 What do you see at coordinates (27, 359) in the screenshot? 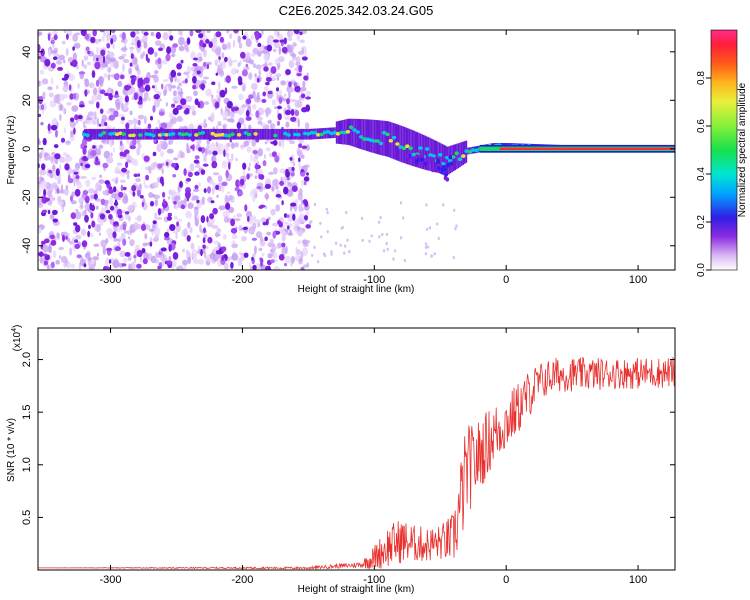
I see `y-tick-label: 2.0` at bounding box center [27, 359].